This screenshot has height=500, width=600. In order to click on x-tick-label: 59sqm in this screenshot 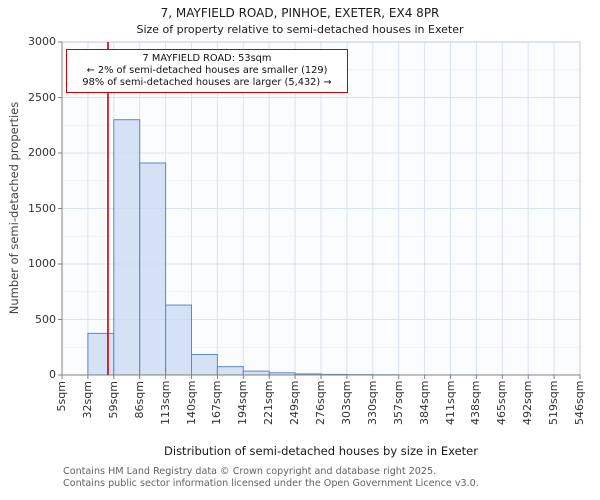, I will do `click(113, 400)`.